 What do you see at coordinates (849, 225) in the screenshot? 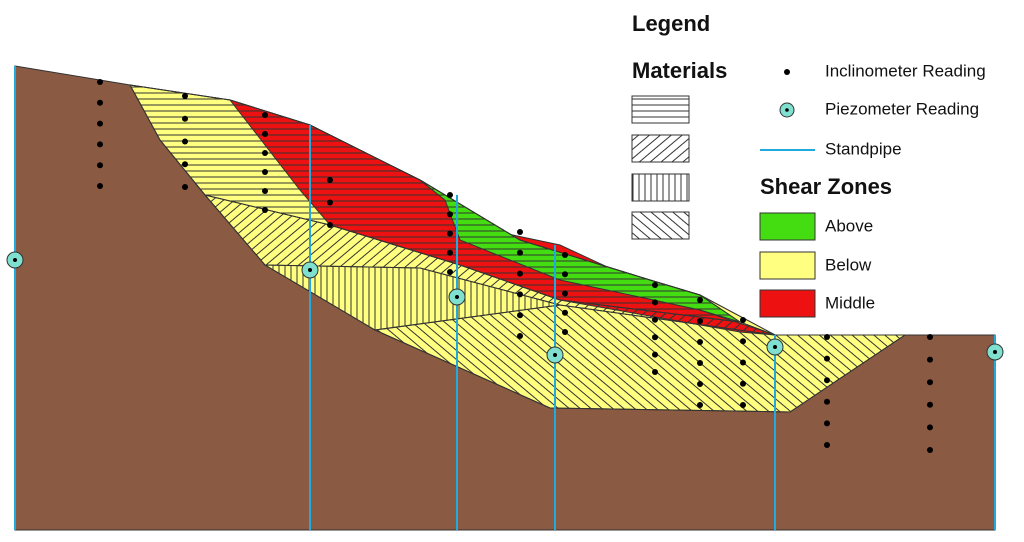
I see `legend-label: Above` at bounding box center [849, 225].